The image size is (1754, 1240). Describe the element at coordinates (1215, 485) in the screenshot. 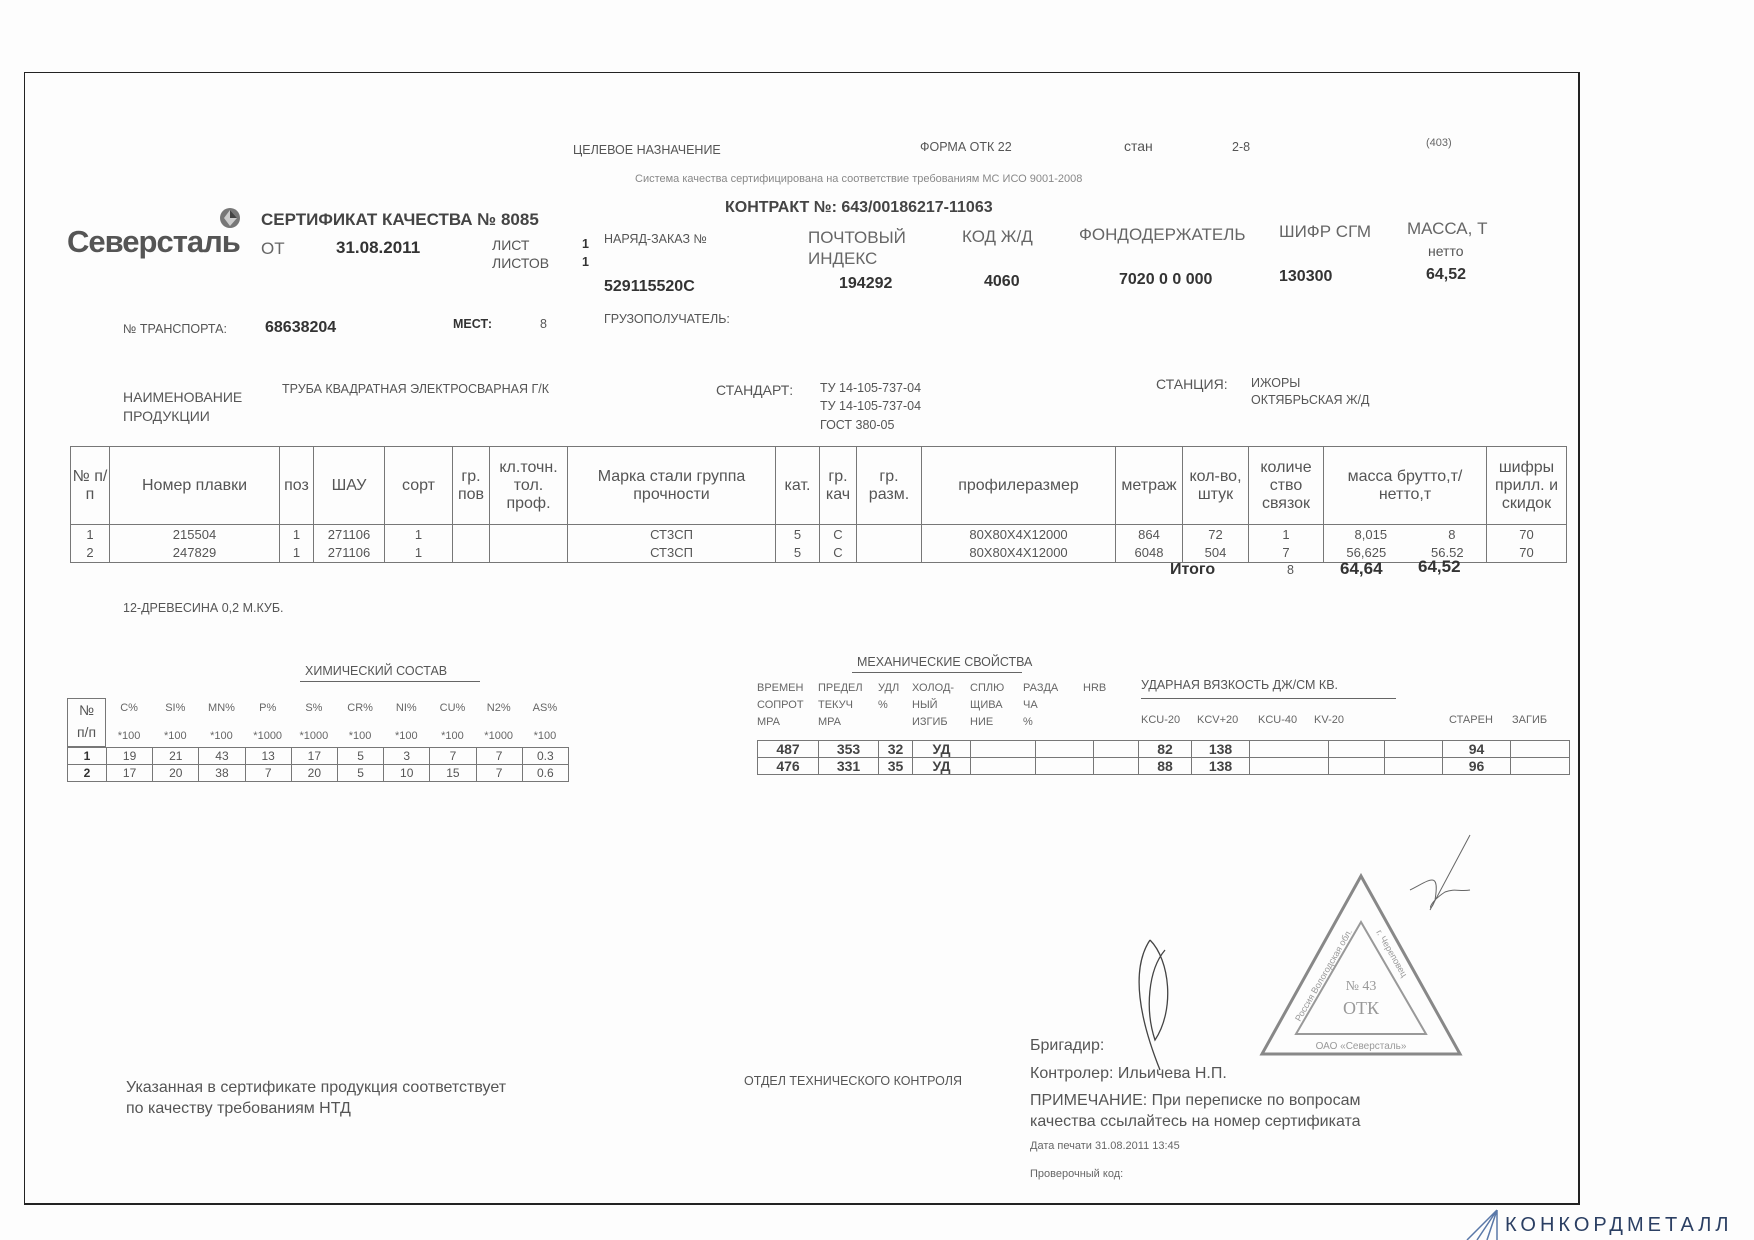

I see `column-header: кол-во, штук` at that location.